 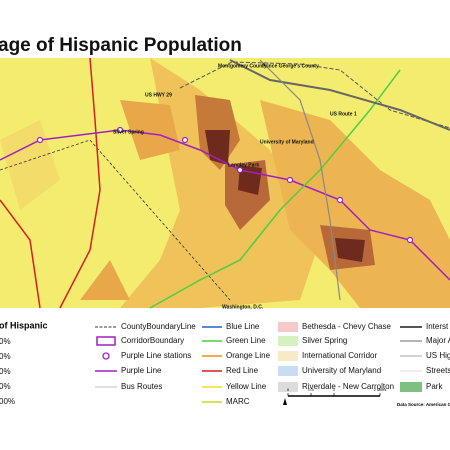 What do you see at coordinates (121, 45) in the screenshot?
I see `map-title: age of Hispanic Population` at bounding box center [121, 45].